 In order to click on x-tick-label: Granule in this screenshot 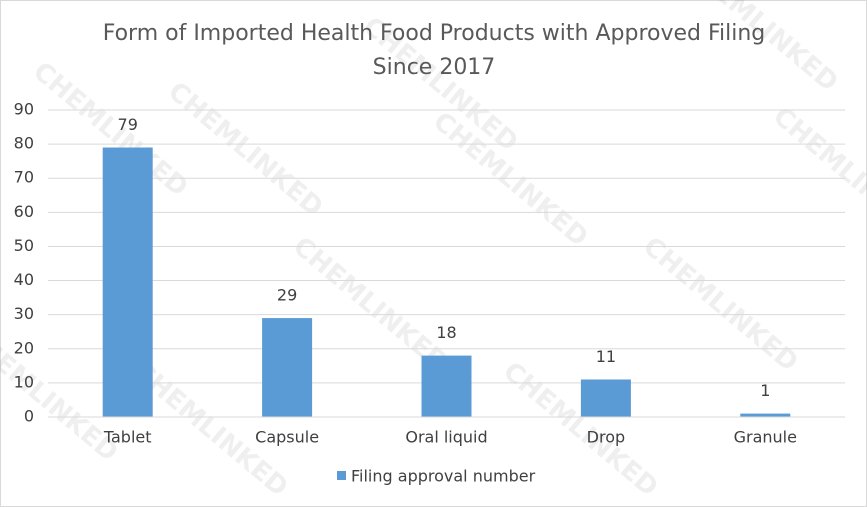, I will do `click(765, 437)`.